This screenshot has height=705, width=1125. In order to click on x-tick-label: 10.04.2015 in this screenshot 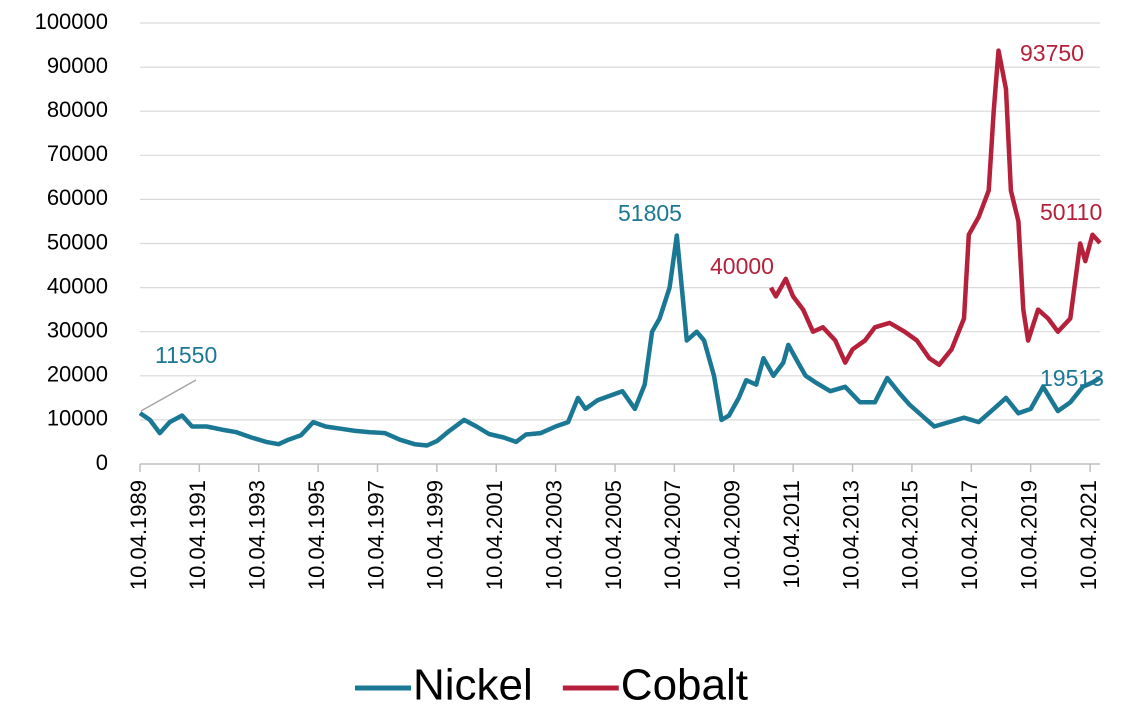, I will do `click(910, 535)`.